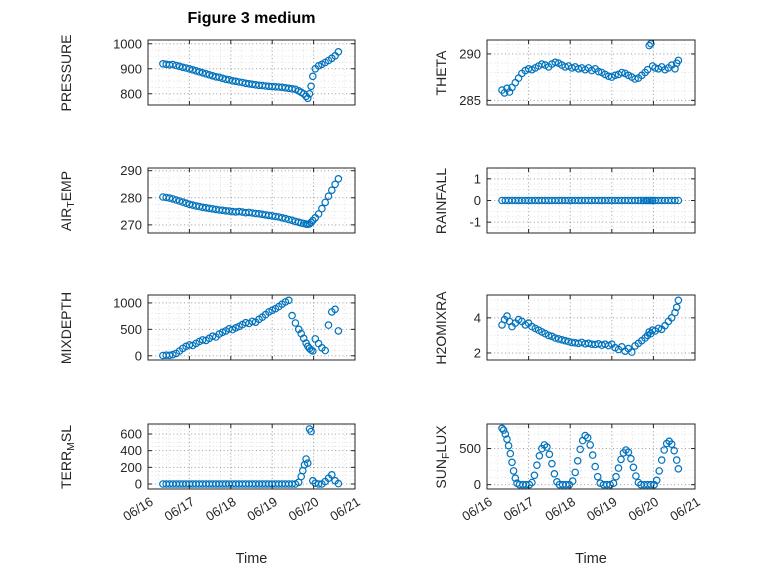  What do you see at coordinates (470, 100) in the screenshot?
I see `y-tick-label: 285` at bounding box center [470, 100].